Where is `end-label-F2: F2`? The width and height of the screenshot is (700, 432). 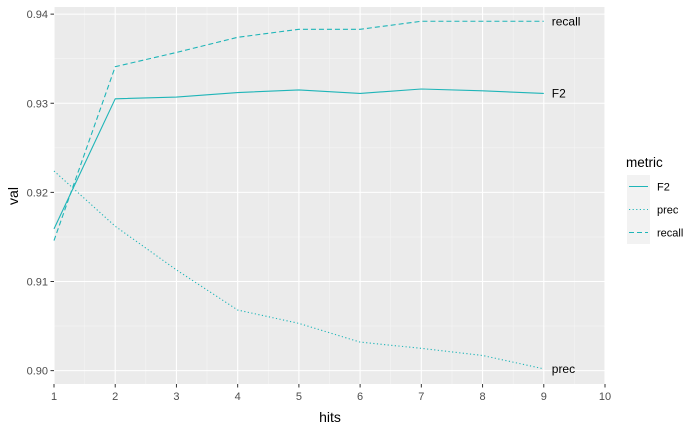 end-label-F2: F2 is located at coordinates (559, 93).